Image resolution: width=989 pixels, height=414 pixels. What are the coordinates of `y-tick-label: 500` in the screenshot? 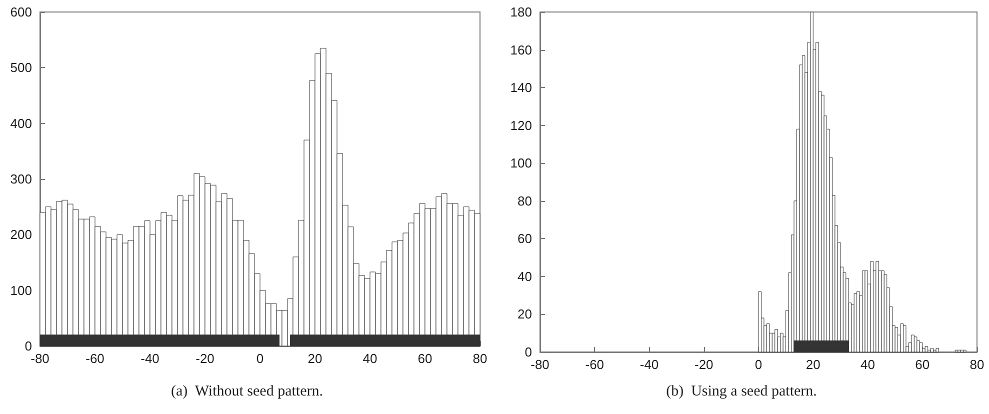 It's located at (21, 68).